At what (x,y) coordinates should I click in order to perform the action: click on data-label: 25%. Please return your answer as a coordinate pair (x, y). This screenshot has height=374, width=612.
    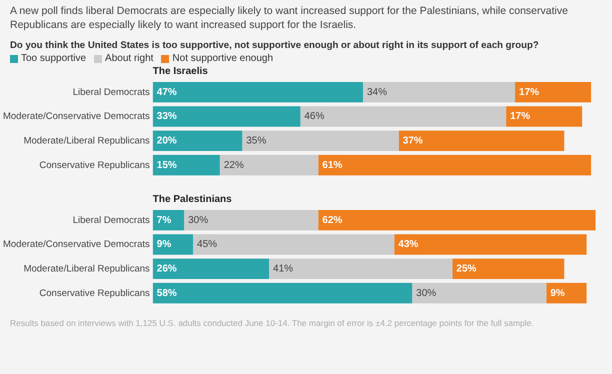
    Looking at the image, I should click on (466, 269).